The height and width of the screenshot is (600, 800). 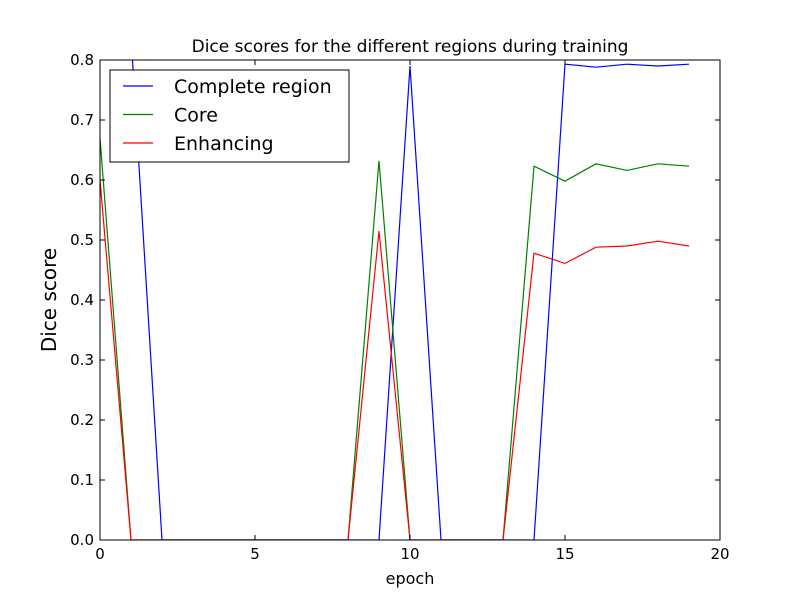 I want to click on y-axis-label: Dice score, so click(x=49, y=300).